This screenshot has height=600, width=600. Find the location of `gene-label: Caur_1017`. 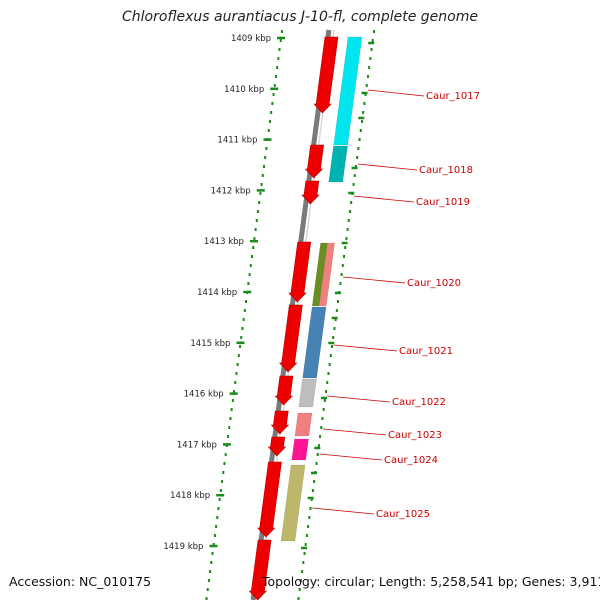

gene-label: Caur_1017 is located at coordinates (453, 96).